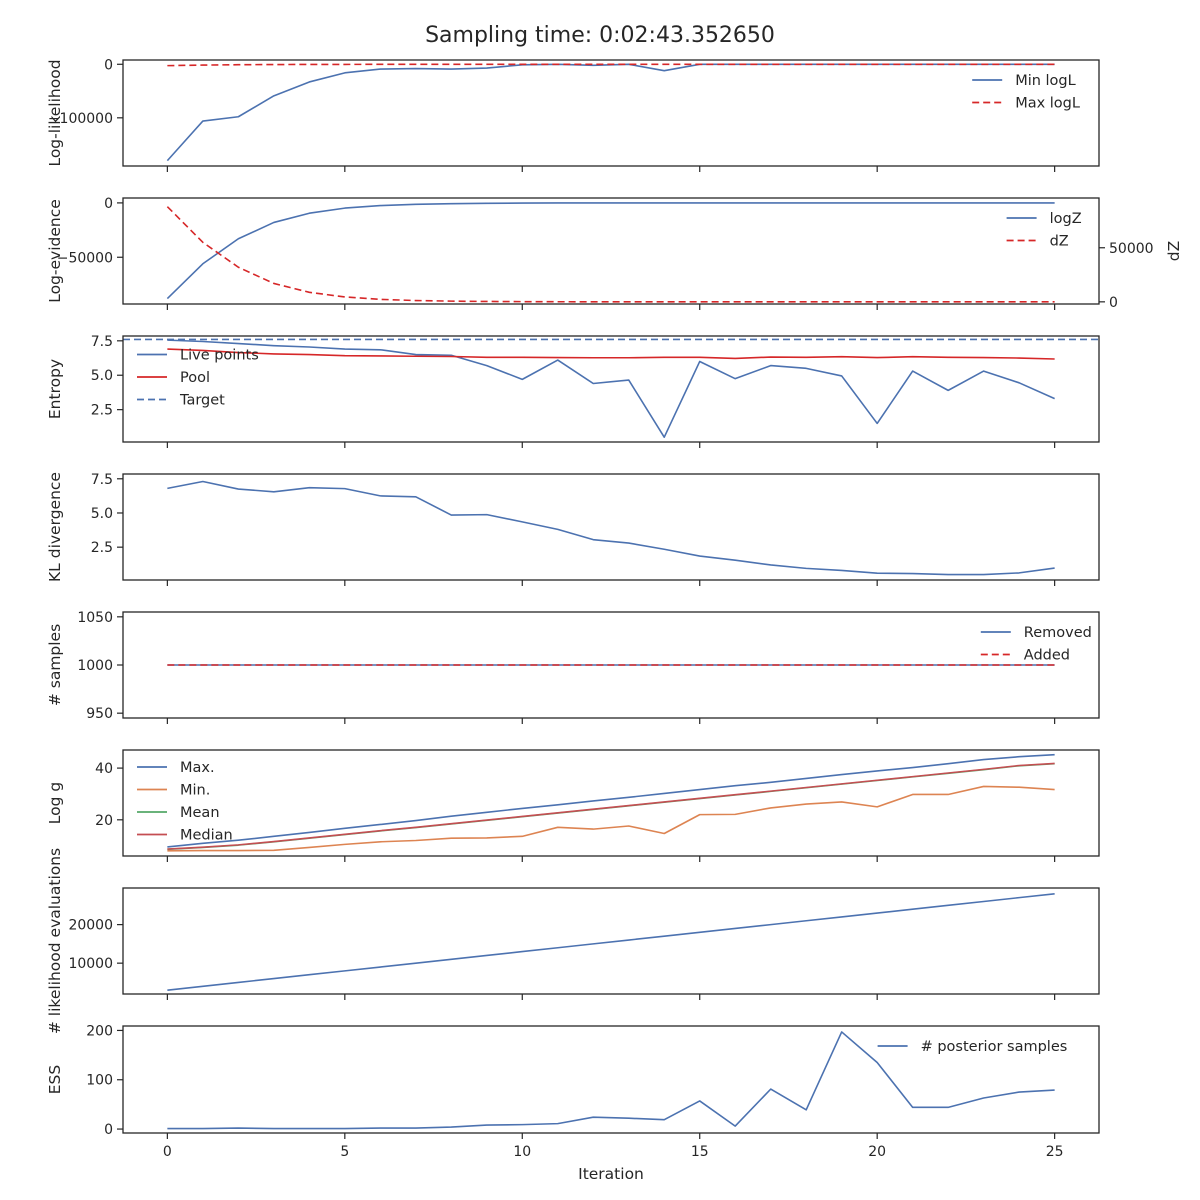 The height and width of the screenshot is (1200, 1200). What do you see at coordinates (99, 714) in the screenshot?
I see `y-tick-label: 950` at bounding box center [99, 714].